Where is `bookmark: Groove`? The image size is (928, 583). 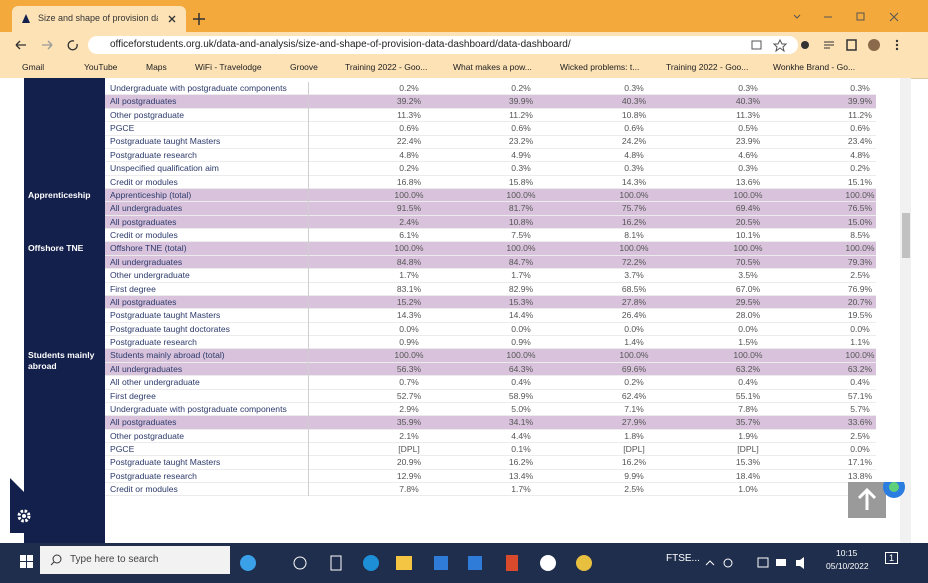 bookmark: Groove is located at coordinates (304, 67).